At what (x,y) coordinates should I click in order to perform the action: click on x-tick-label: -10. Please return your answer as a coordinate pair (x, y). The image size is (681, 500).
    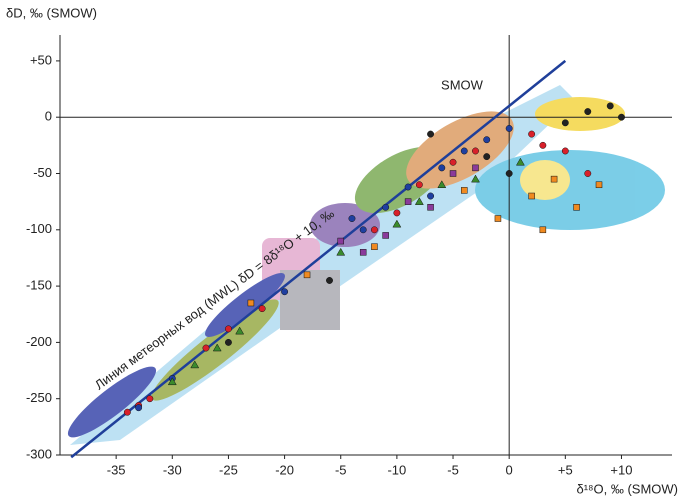
    Looking at the image, I should click on (396, 469).